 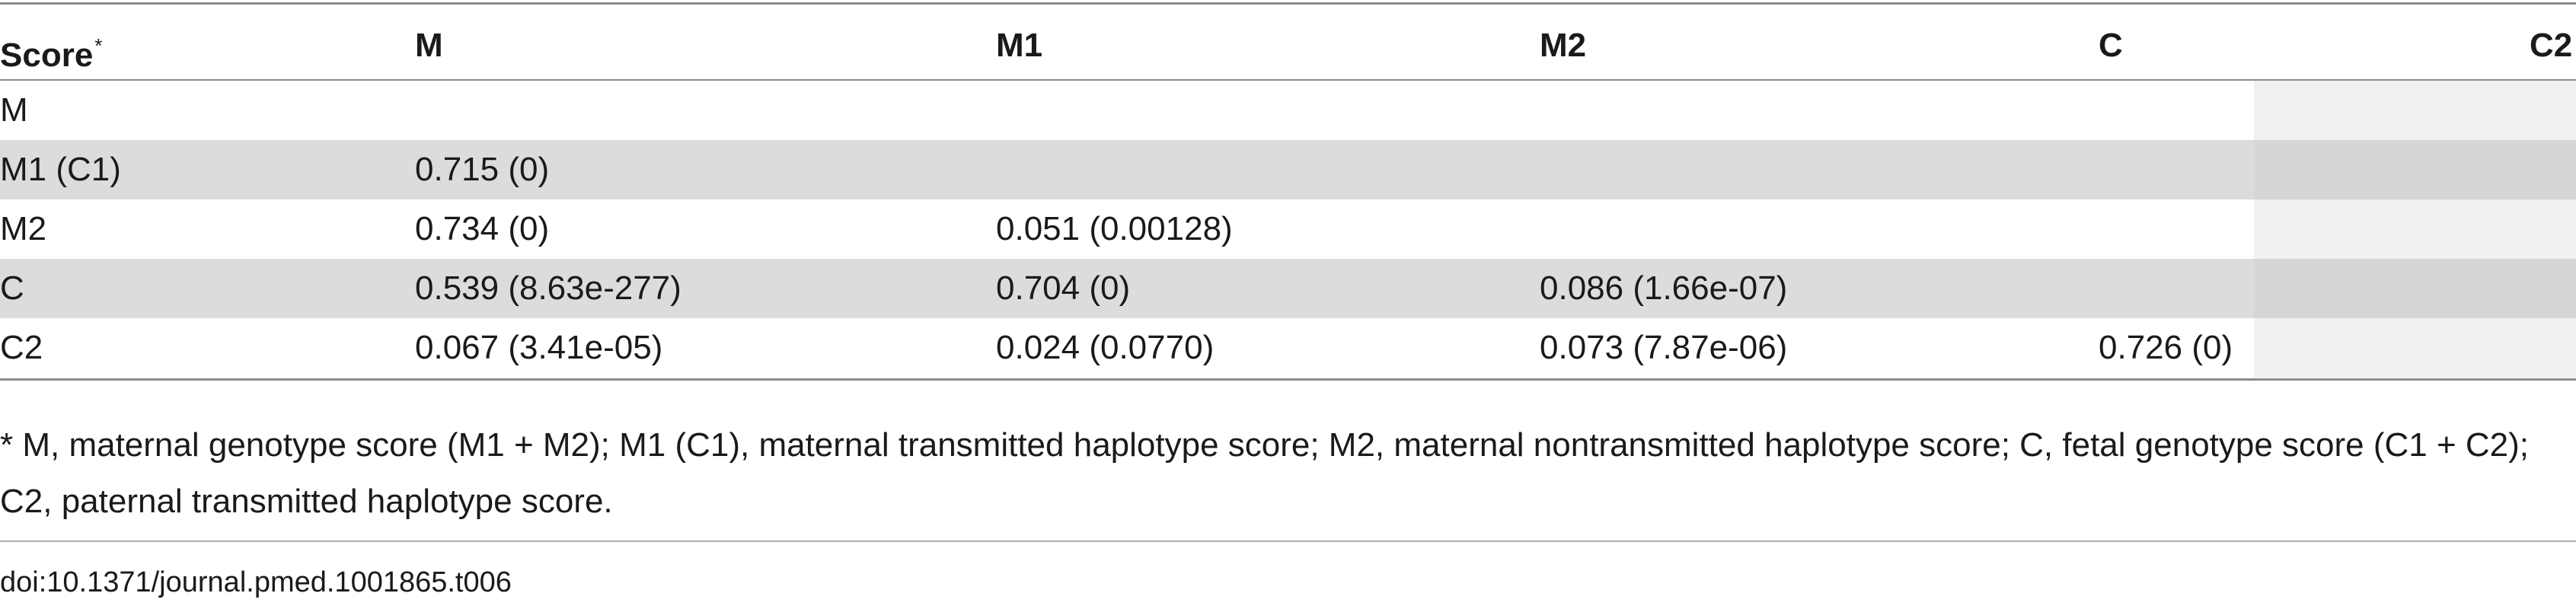 I want to click on table-cell: 0.539 (8.63e-277), so click(x=548, y=288).